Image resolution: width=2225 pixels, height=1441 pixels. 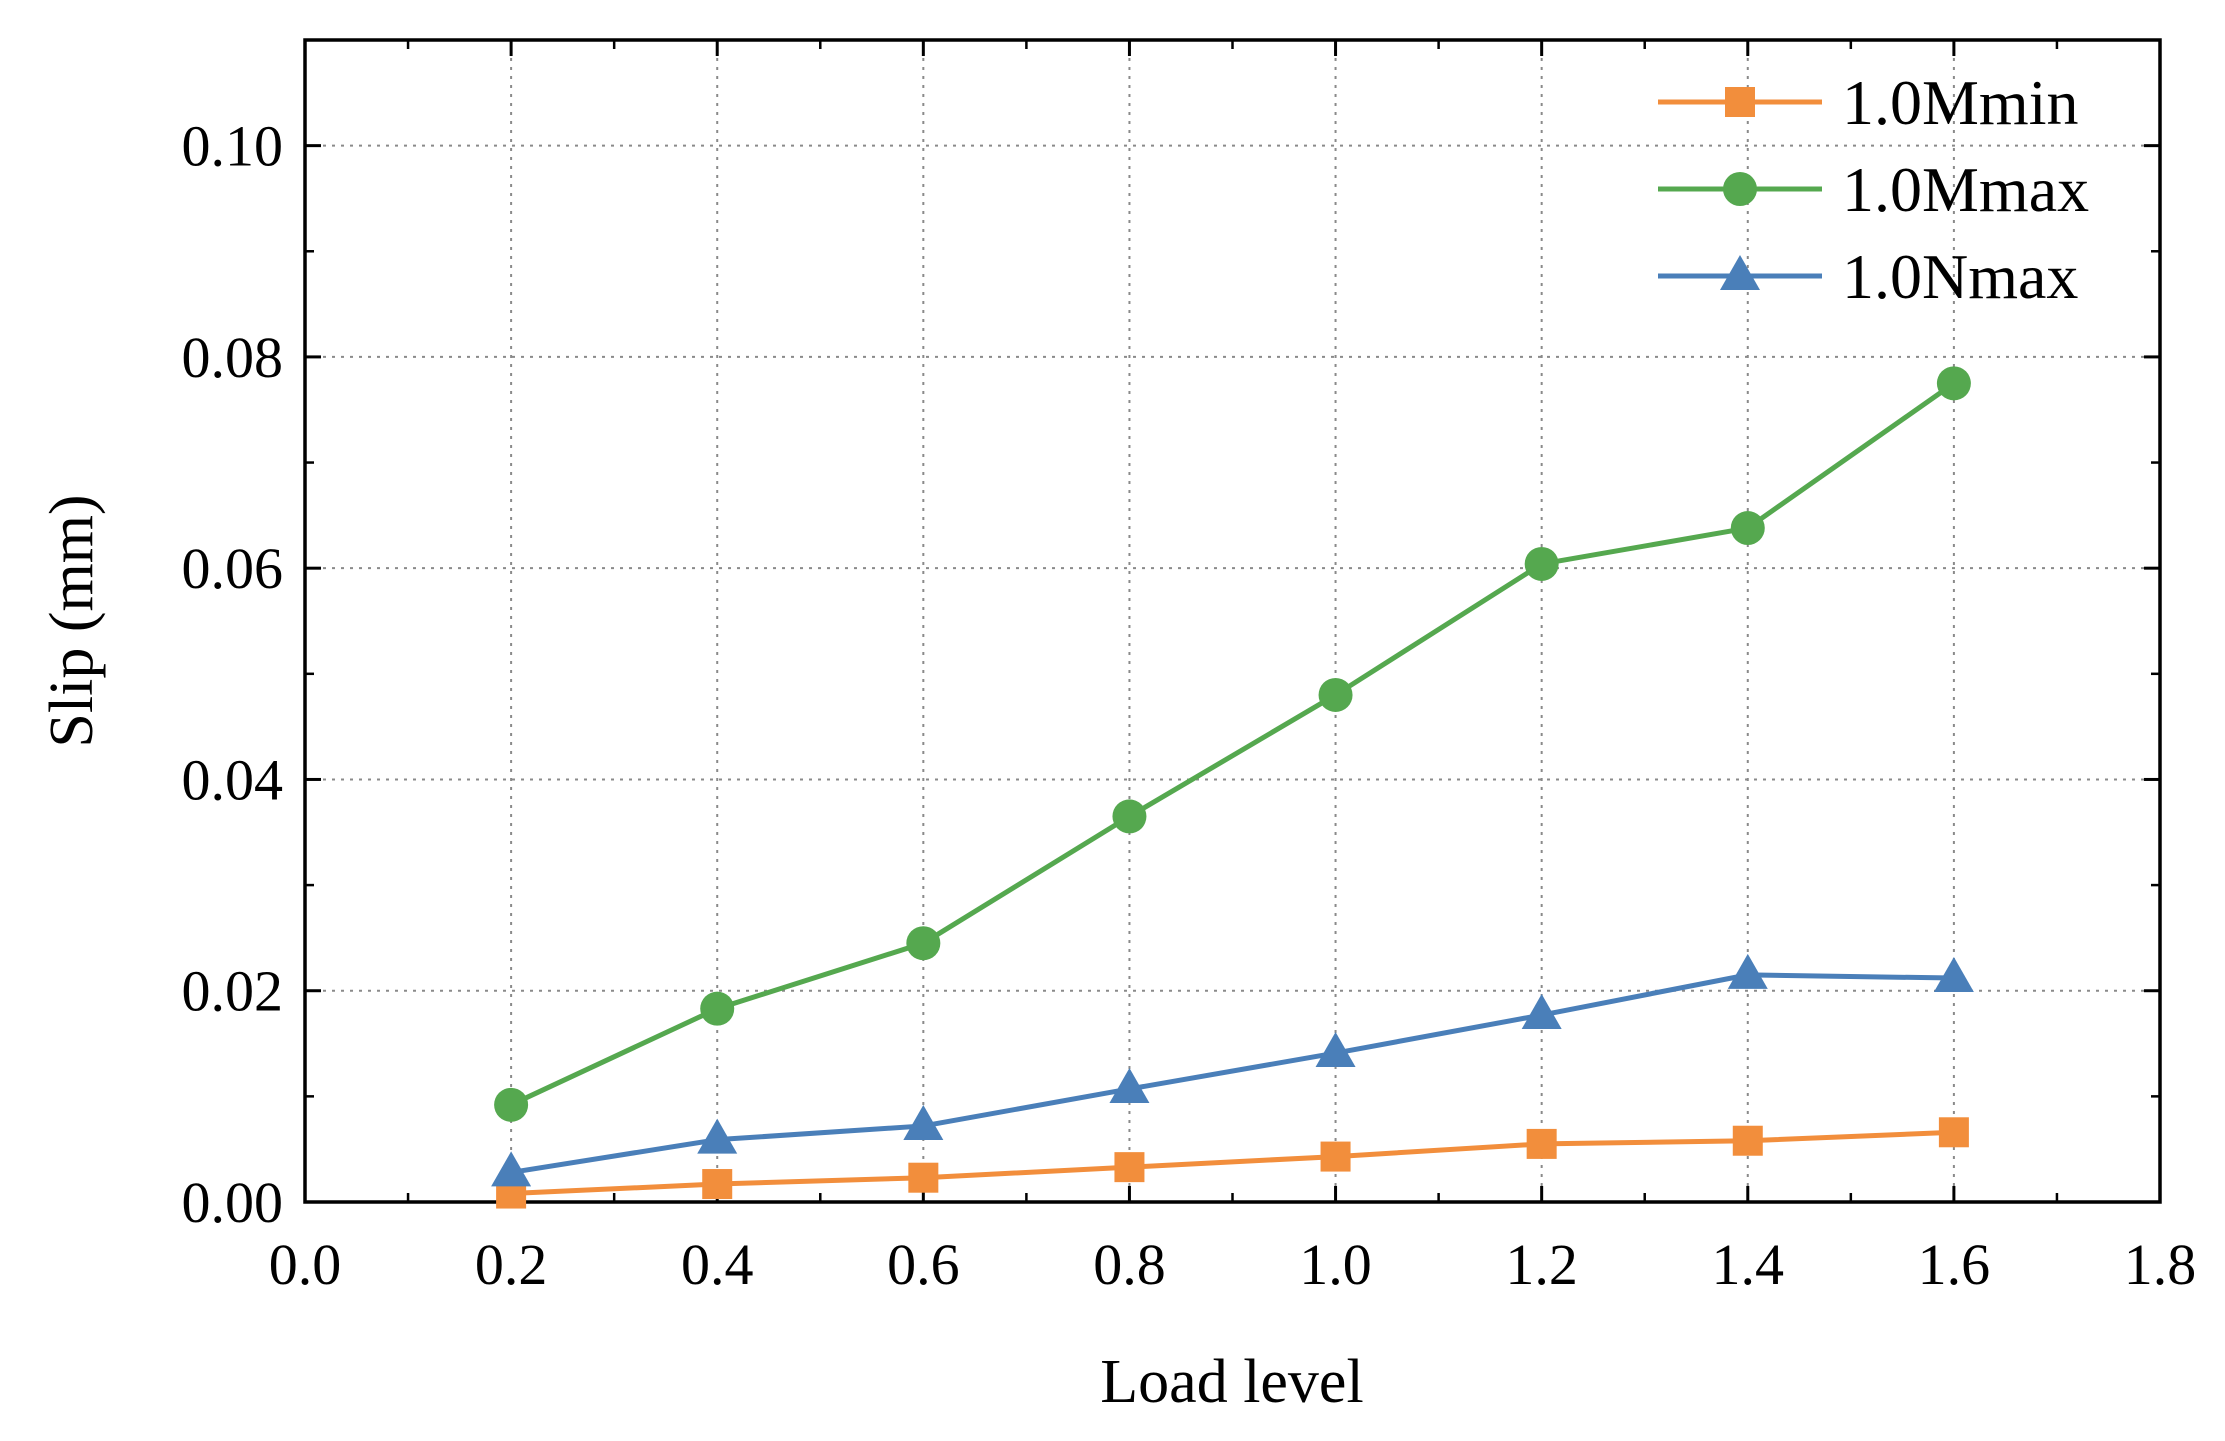 I want to click on legend: 1.0Mmin 1.0Mmax 1.0Nmax, so click(x=1873, y=189).